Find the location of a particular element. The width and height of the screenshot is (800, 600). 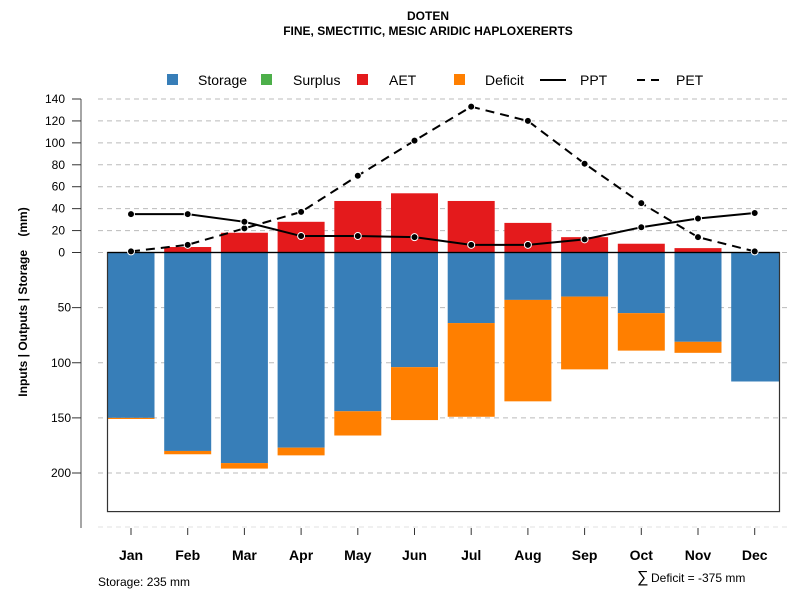

y-tick-label: 80 is located at coordinates (59, 165).